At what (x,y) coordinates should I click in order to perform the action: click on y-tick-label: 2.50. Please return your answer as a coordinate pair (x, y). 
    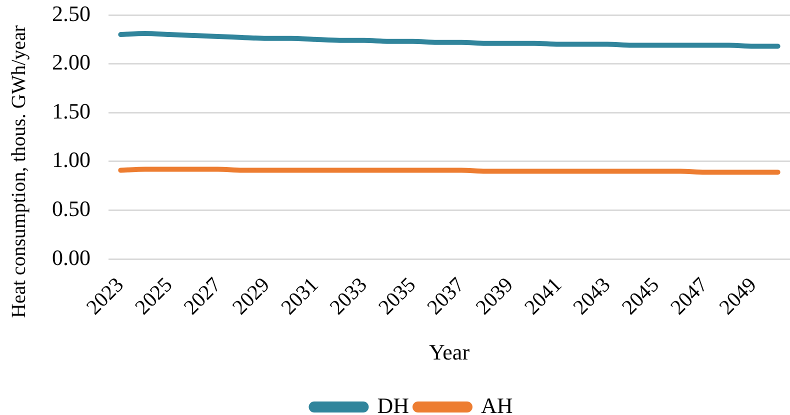
    Looking at the image, I should click on (71, 13).